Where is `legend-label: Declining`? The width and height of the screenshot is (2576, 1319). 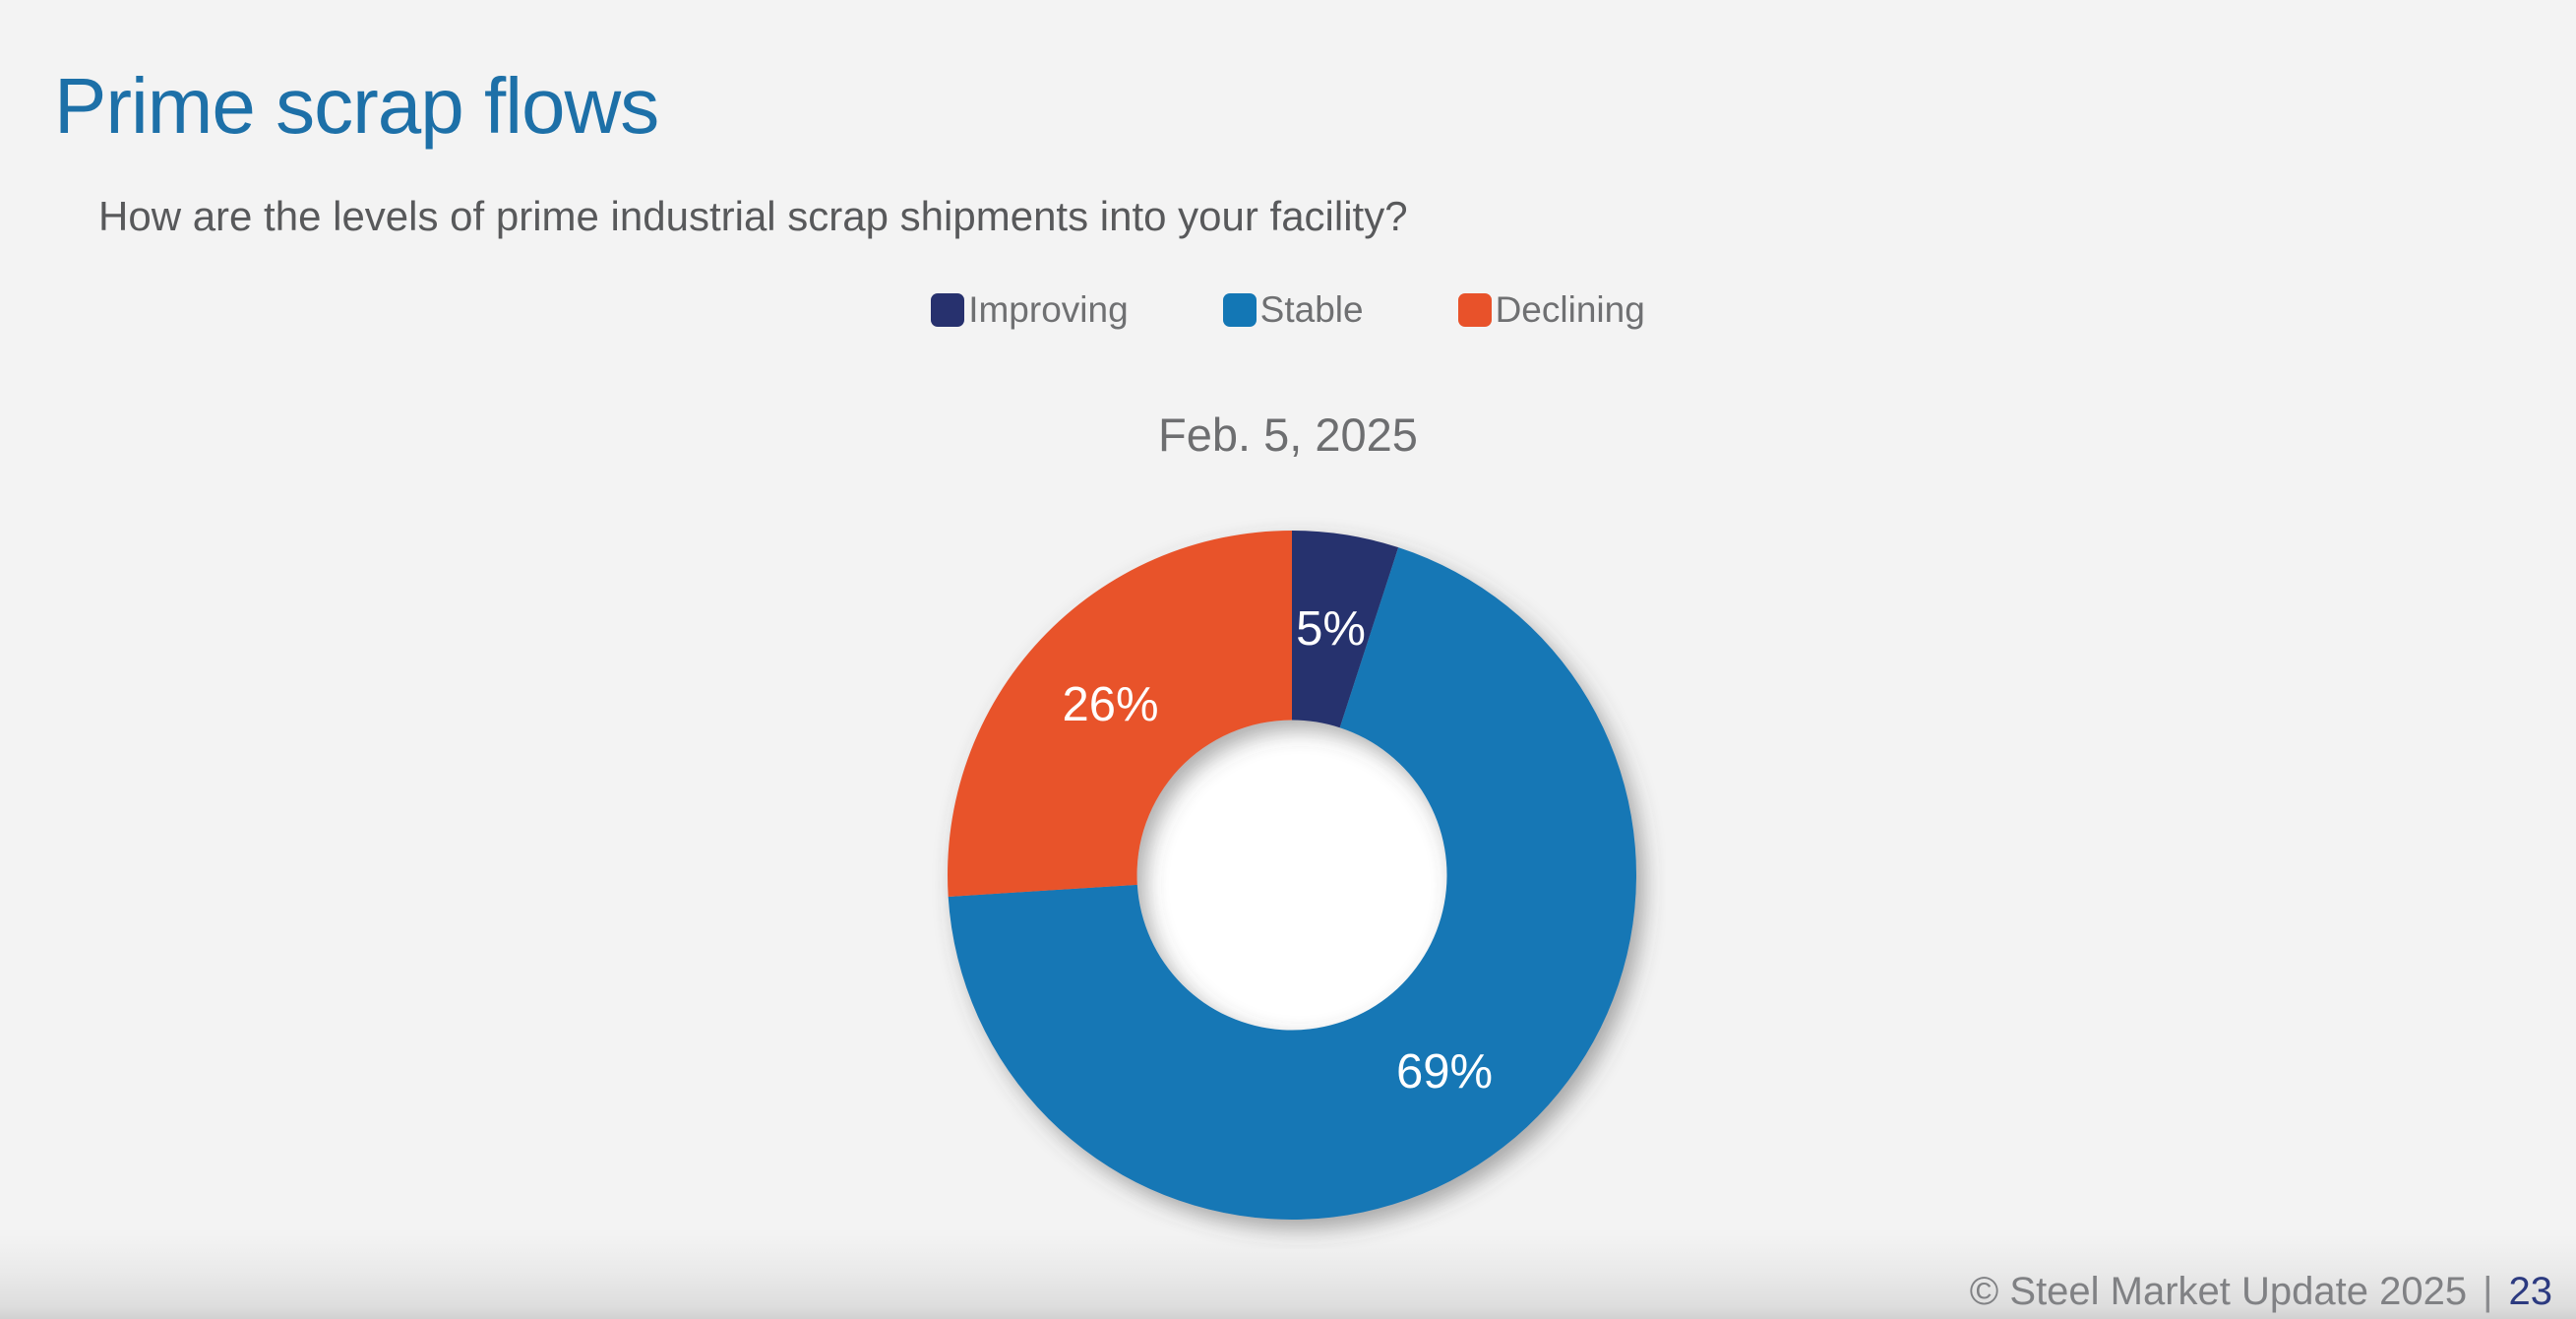 legend-label: Declining is located at coordinates (1570, 309).